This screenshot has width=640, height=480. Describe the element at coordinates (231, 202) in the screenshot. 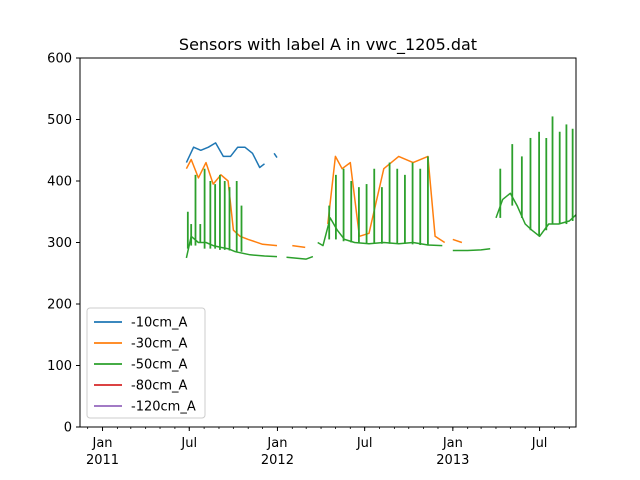

I see `series-line--30cm_A-segment-0` at that location.